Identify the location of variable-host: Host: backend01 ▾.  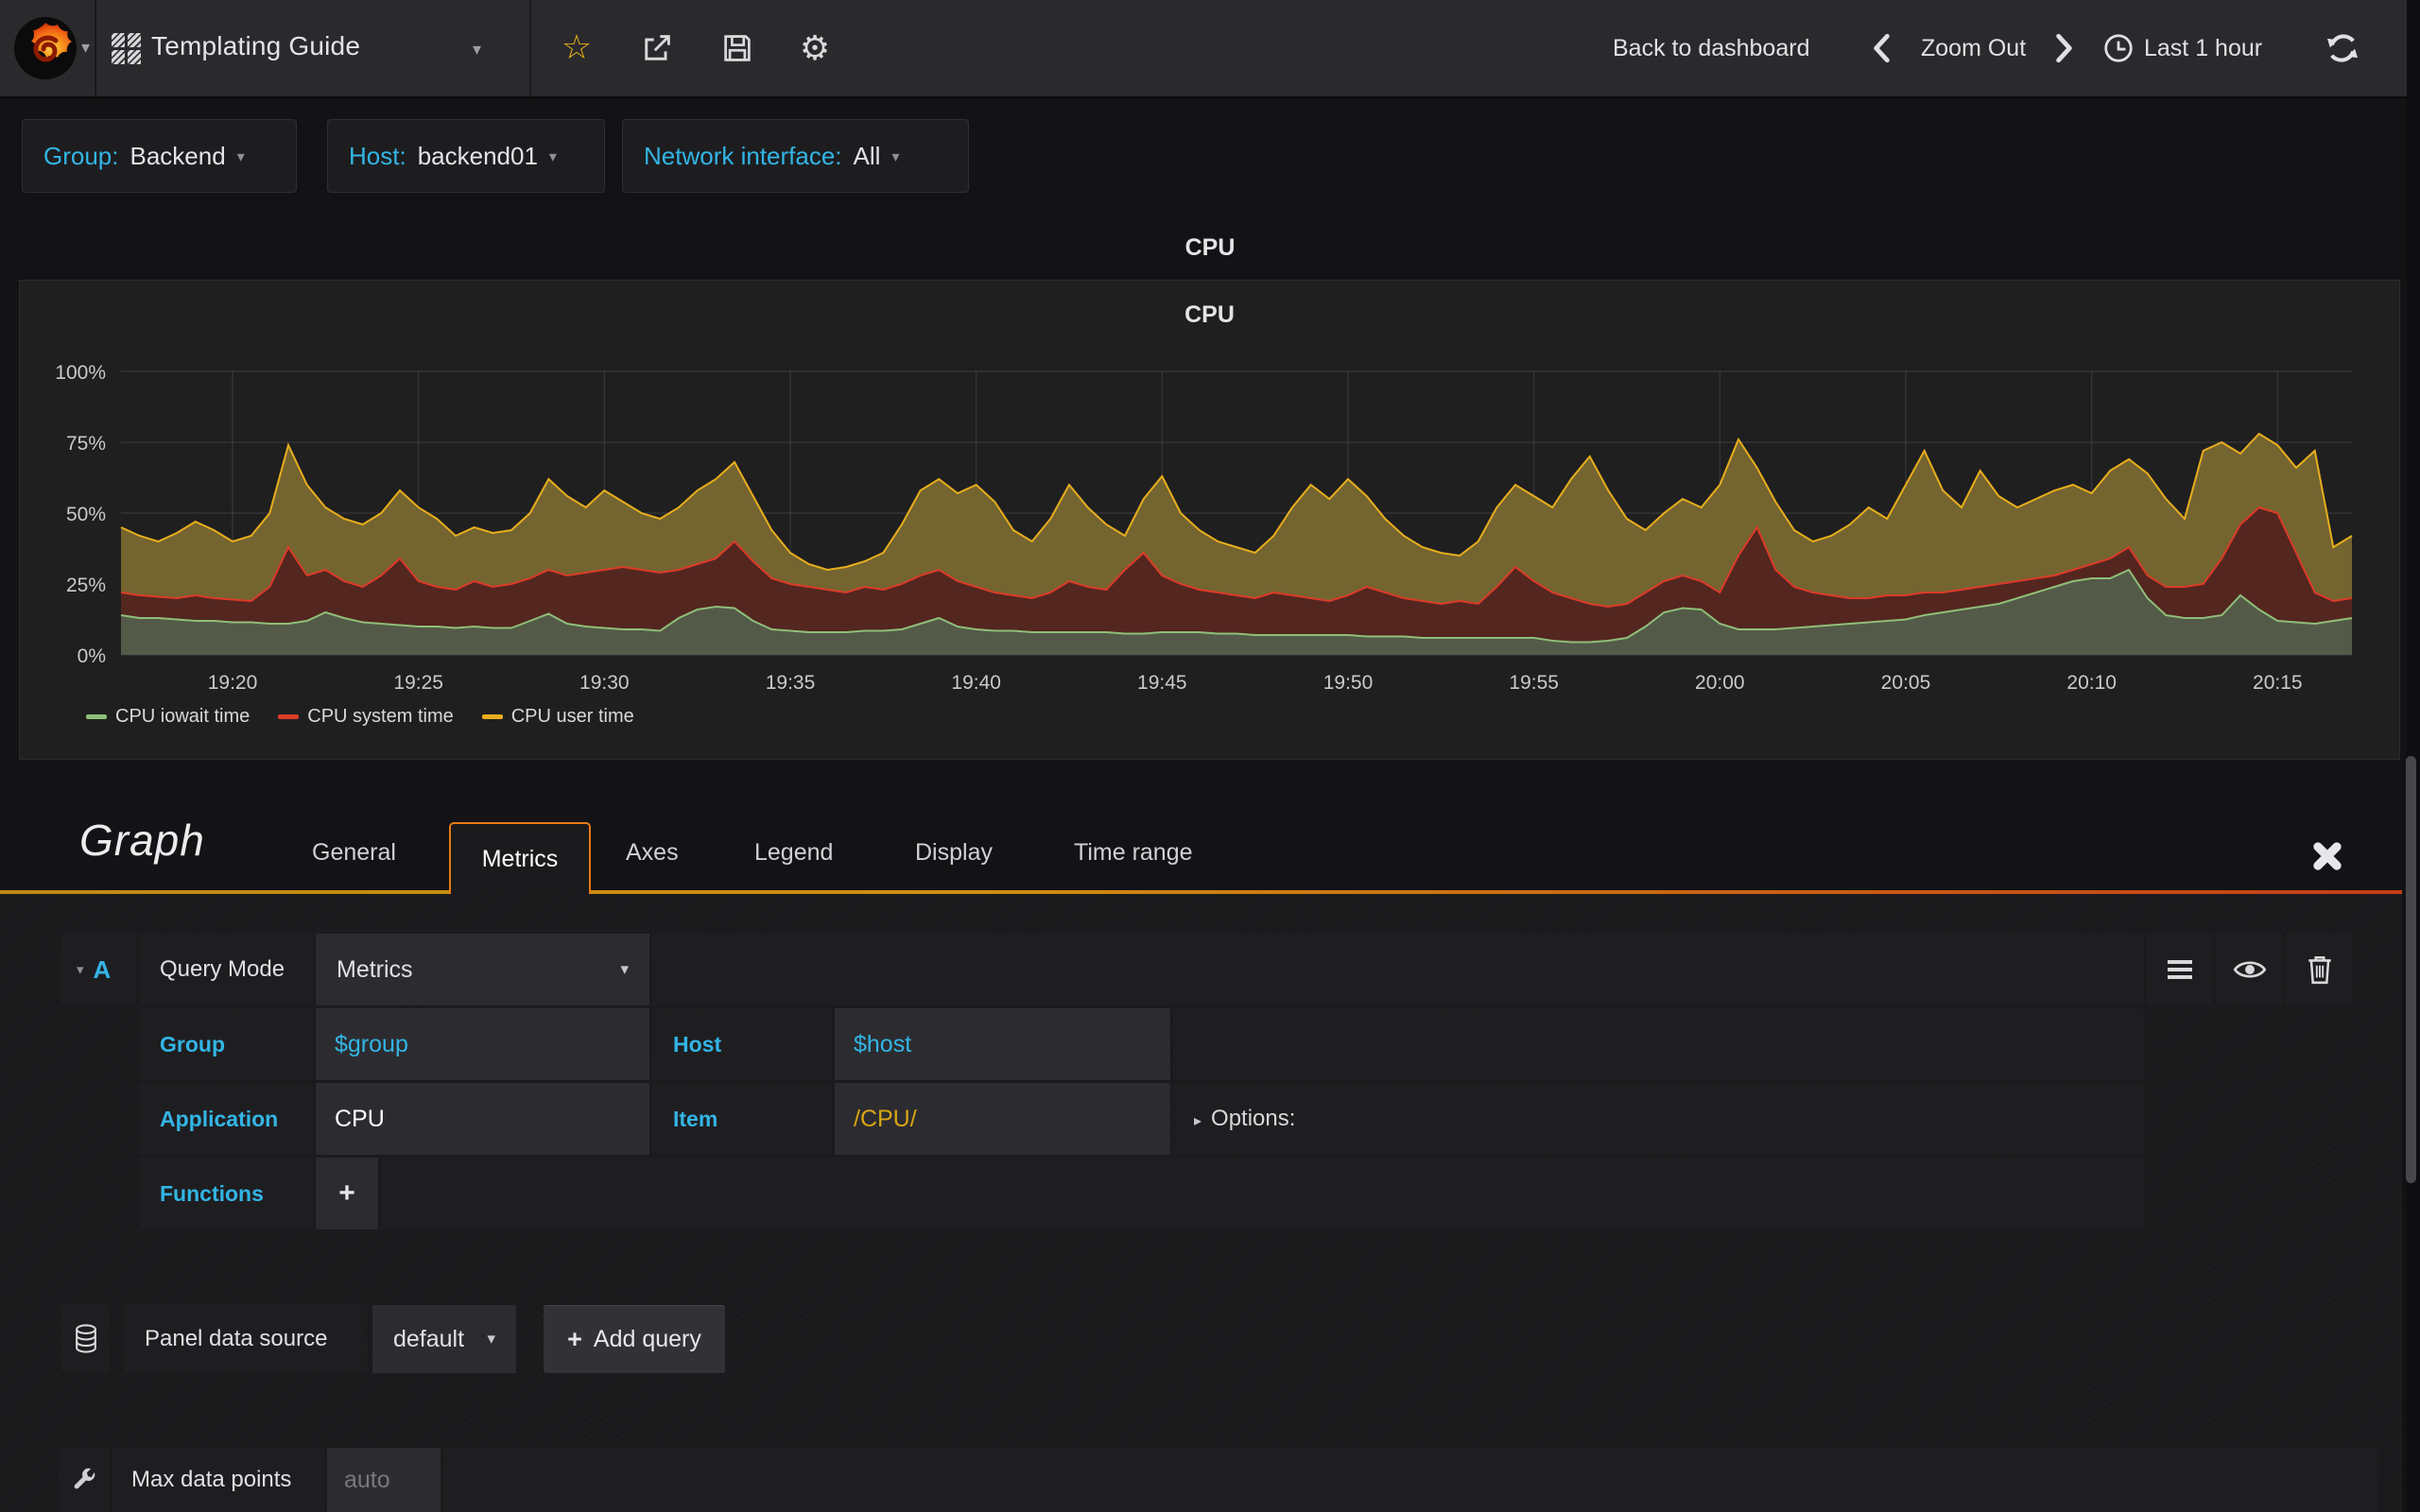
(466, 156).